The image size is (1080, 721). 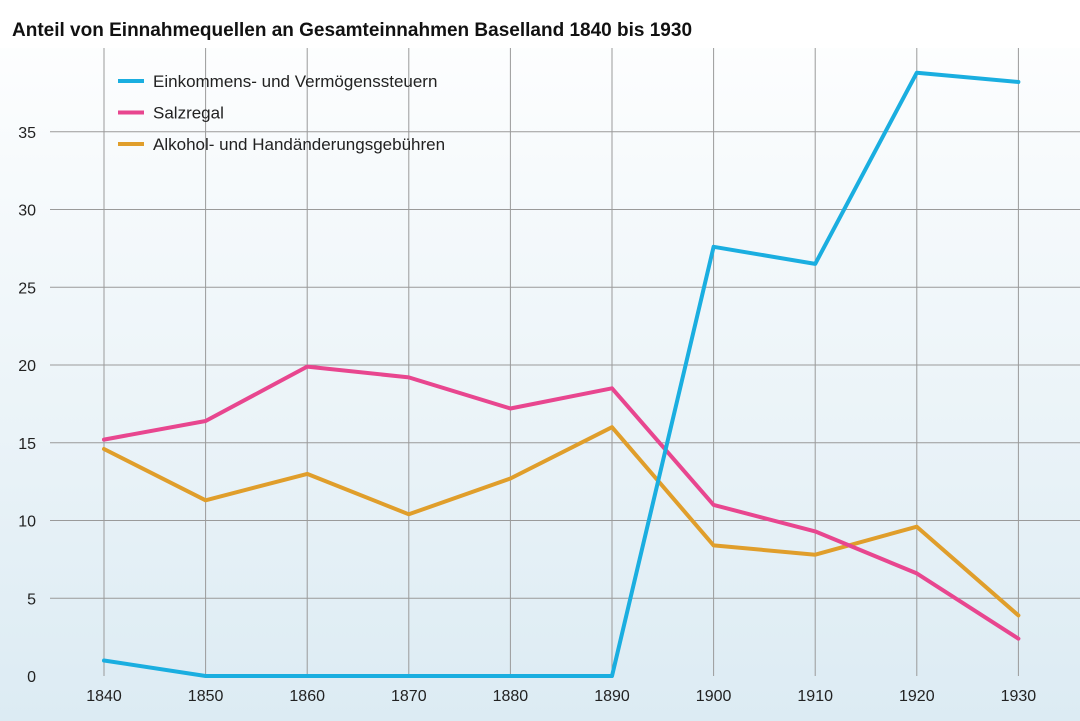 What do you see at coordinates (31, 677) in the screenshot?
I see `y-tick-label: 0` at bounding box center [31, 677].